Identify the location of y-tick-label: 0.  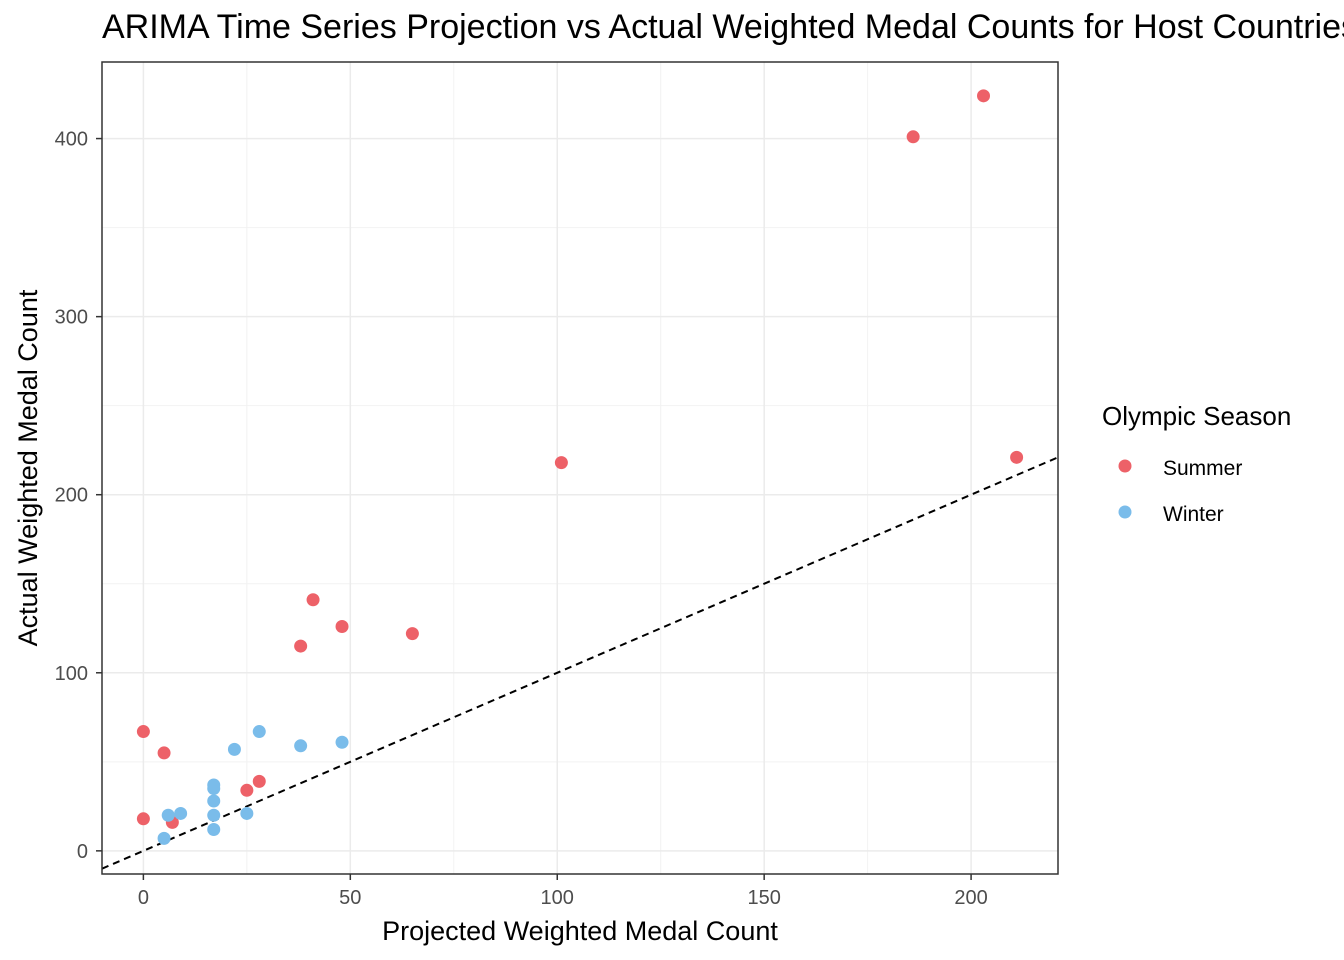
(82, 852).